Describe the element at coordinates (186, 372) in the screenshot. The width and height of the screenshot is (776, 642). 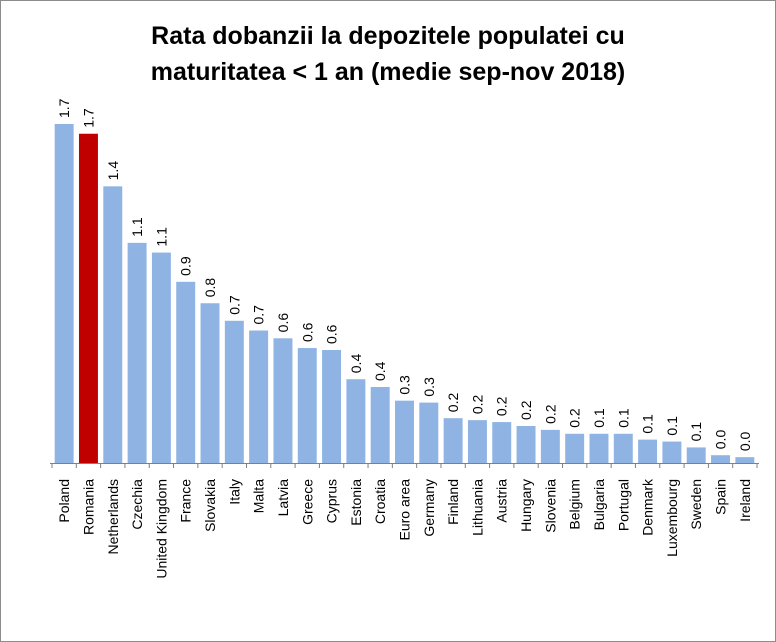
I see `bar-france` at that location.